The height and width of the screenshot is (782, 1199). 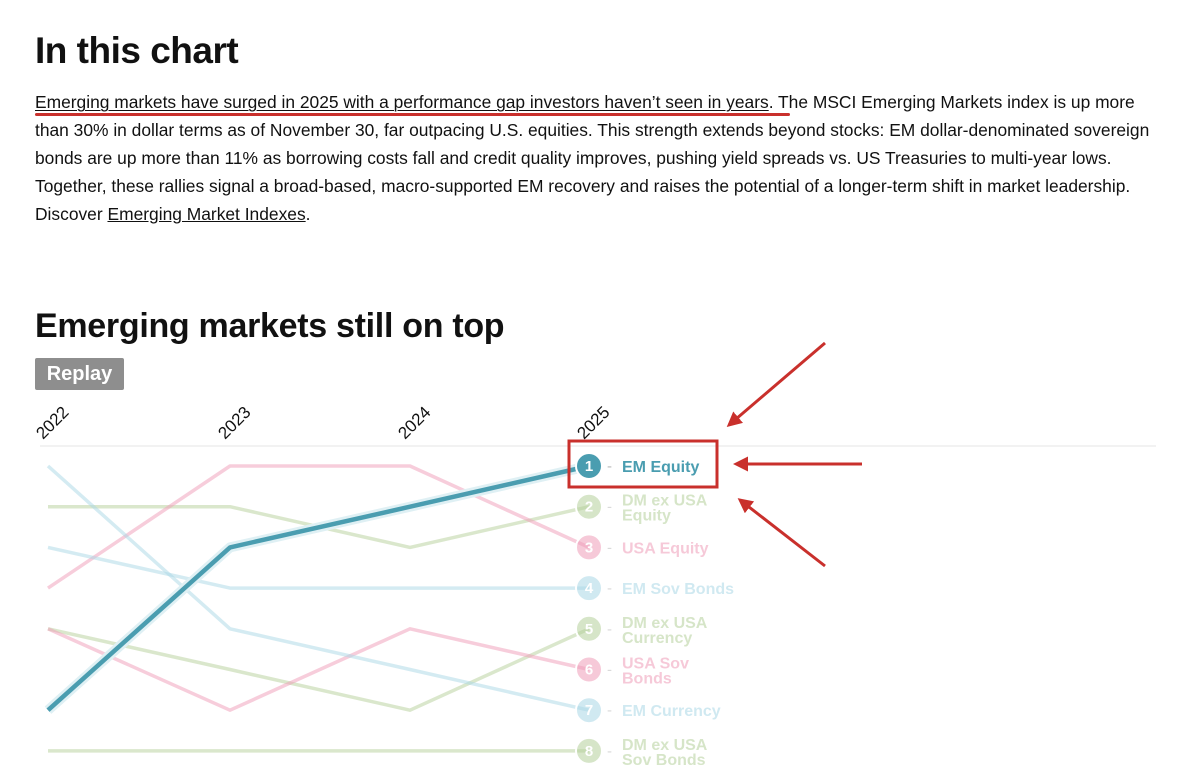 What do you see at coordinates (776, 384) in the screenshot?
I see `arrow-top` at bounding box center [776, 384].